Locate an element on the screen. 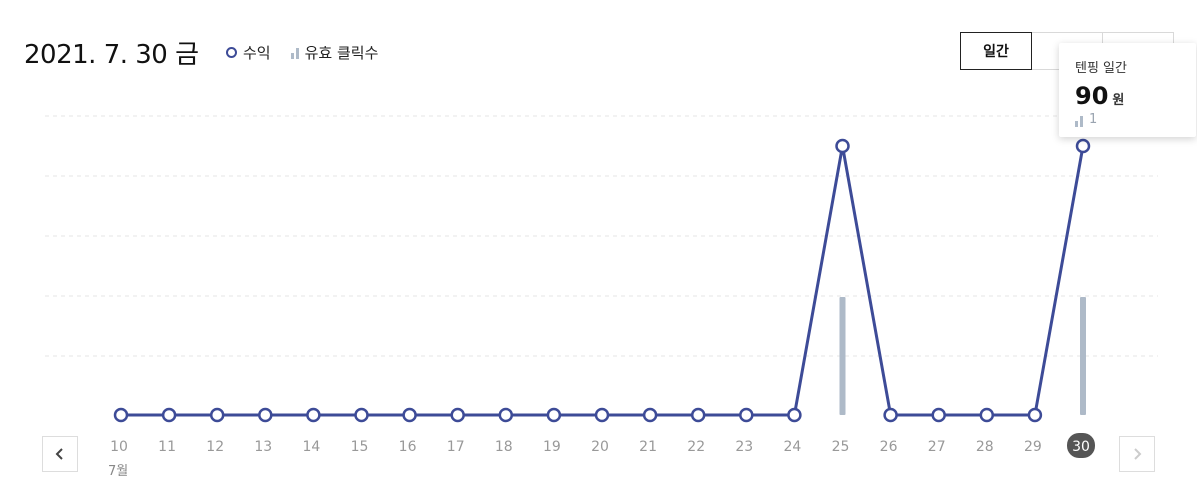 The width and height of the screenshot is (1197, 483). period-daily-button: 일간 is located at coordinates (996, 51).